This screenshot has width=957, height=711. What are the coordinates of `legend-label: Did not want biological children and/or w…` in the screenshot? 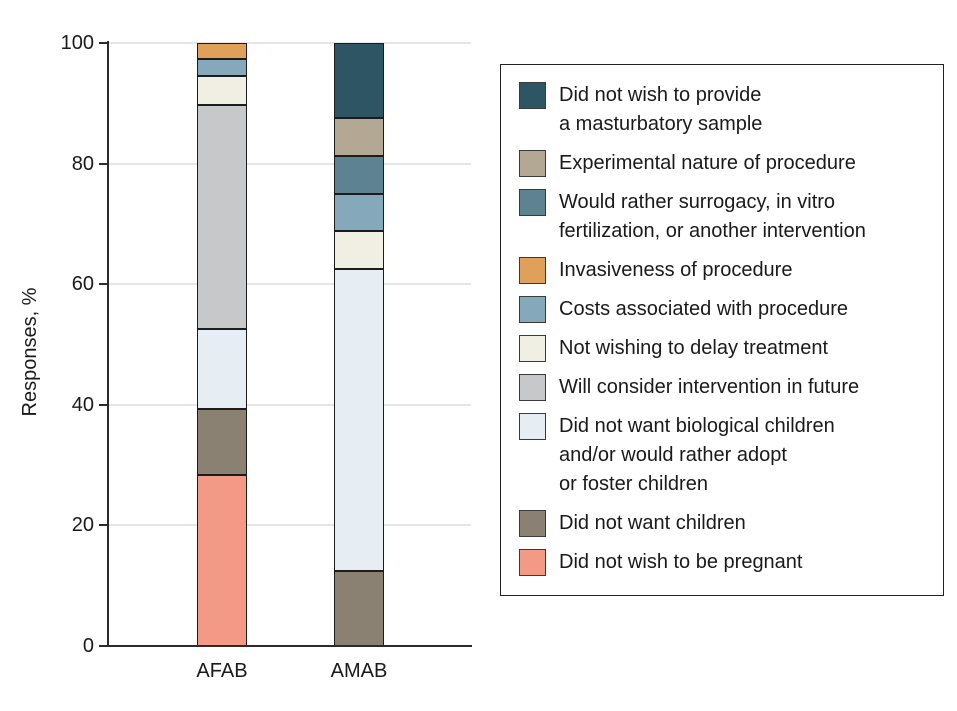 It's located at (697, 455).